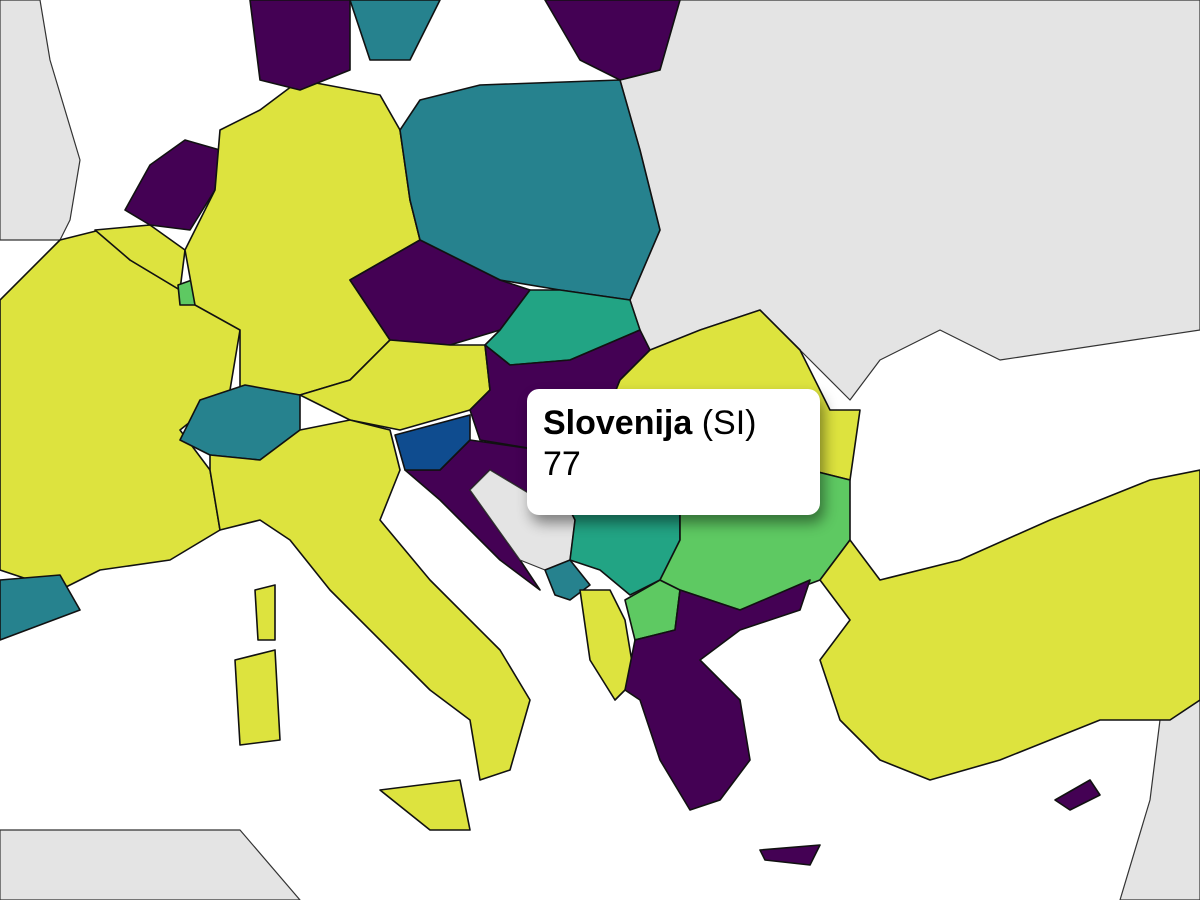 This screenshot has width=1200, height=900. I want to click on country-greece-crete, so click(790, 855).